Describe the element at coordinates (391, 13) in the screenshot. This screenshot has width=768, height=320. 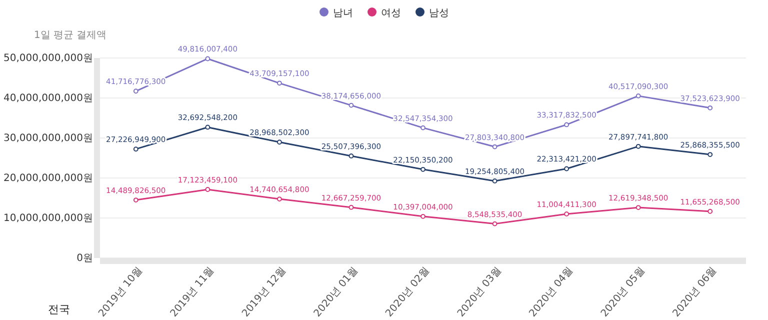
I see `legend-label: 여성` at that location.